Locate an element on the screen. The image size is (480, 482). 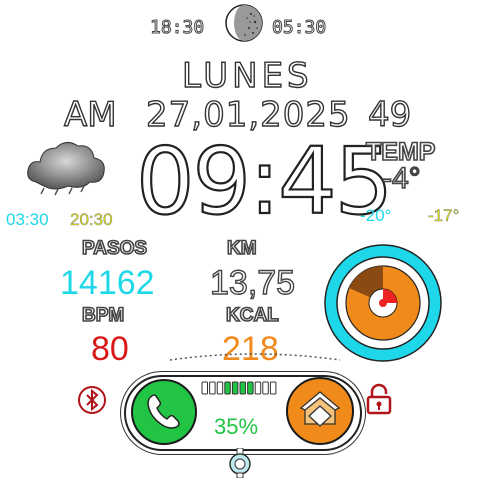
kcal-value: 218 is located at coordinates (250, 349).